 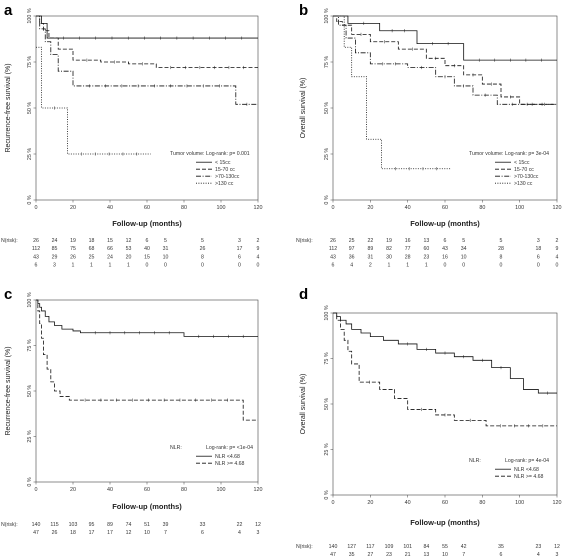 What do you see at coordinates (55, 249) in the screenshot?
I see `risk-table-cell: 85` at bounding box center [55, 249].